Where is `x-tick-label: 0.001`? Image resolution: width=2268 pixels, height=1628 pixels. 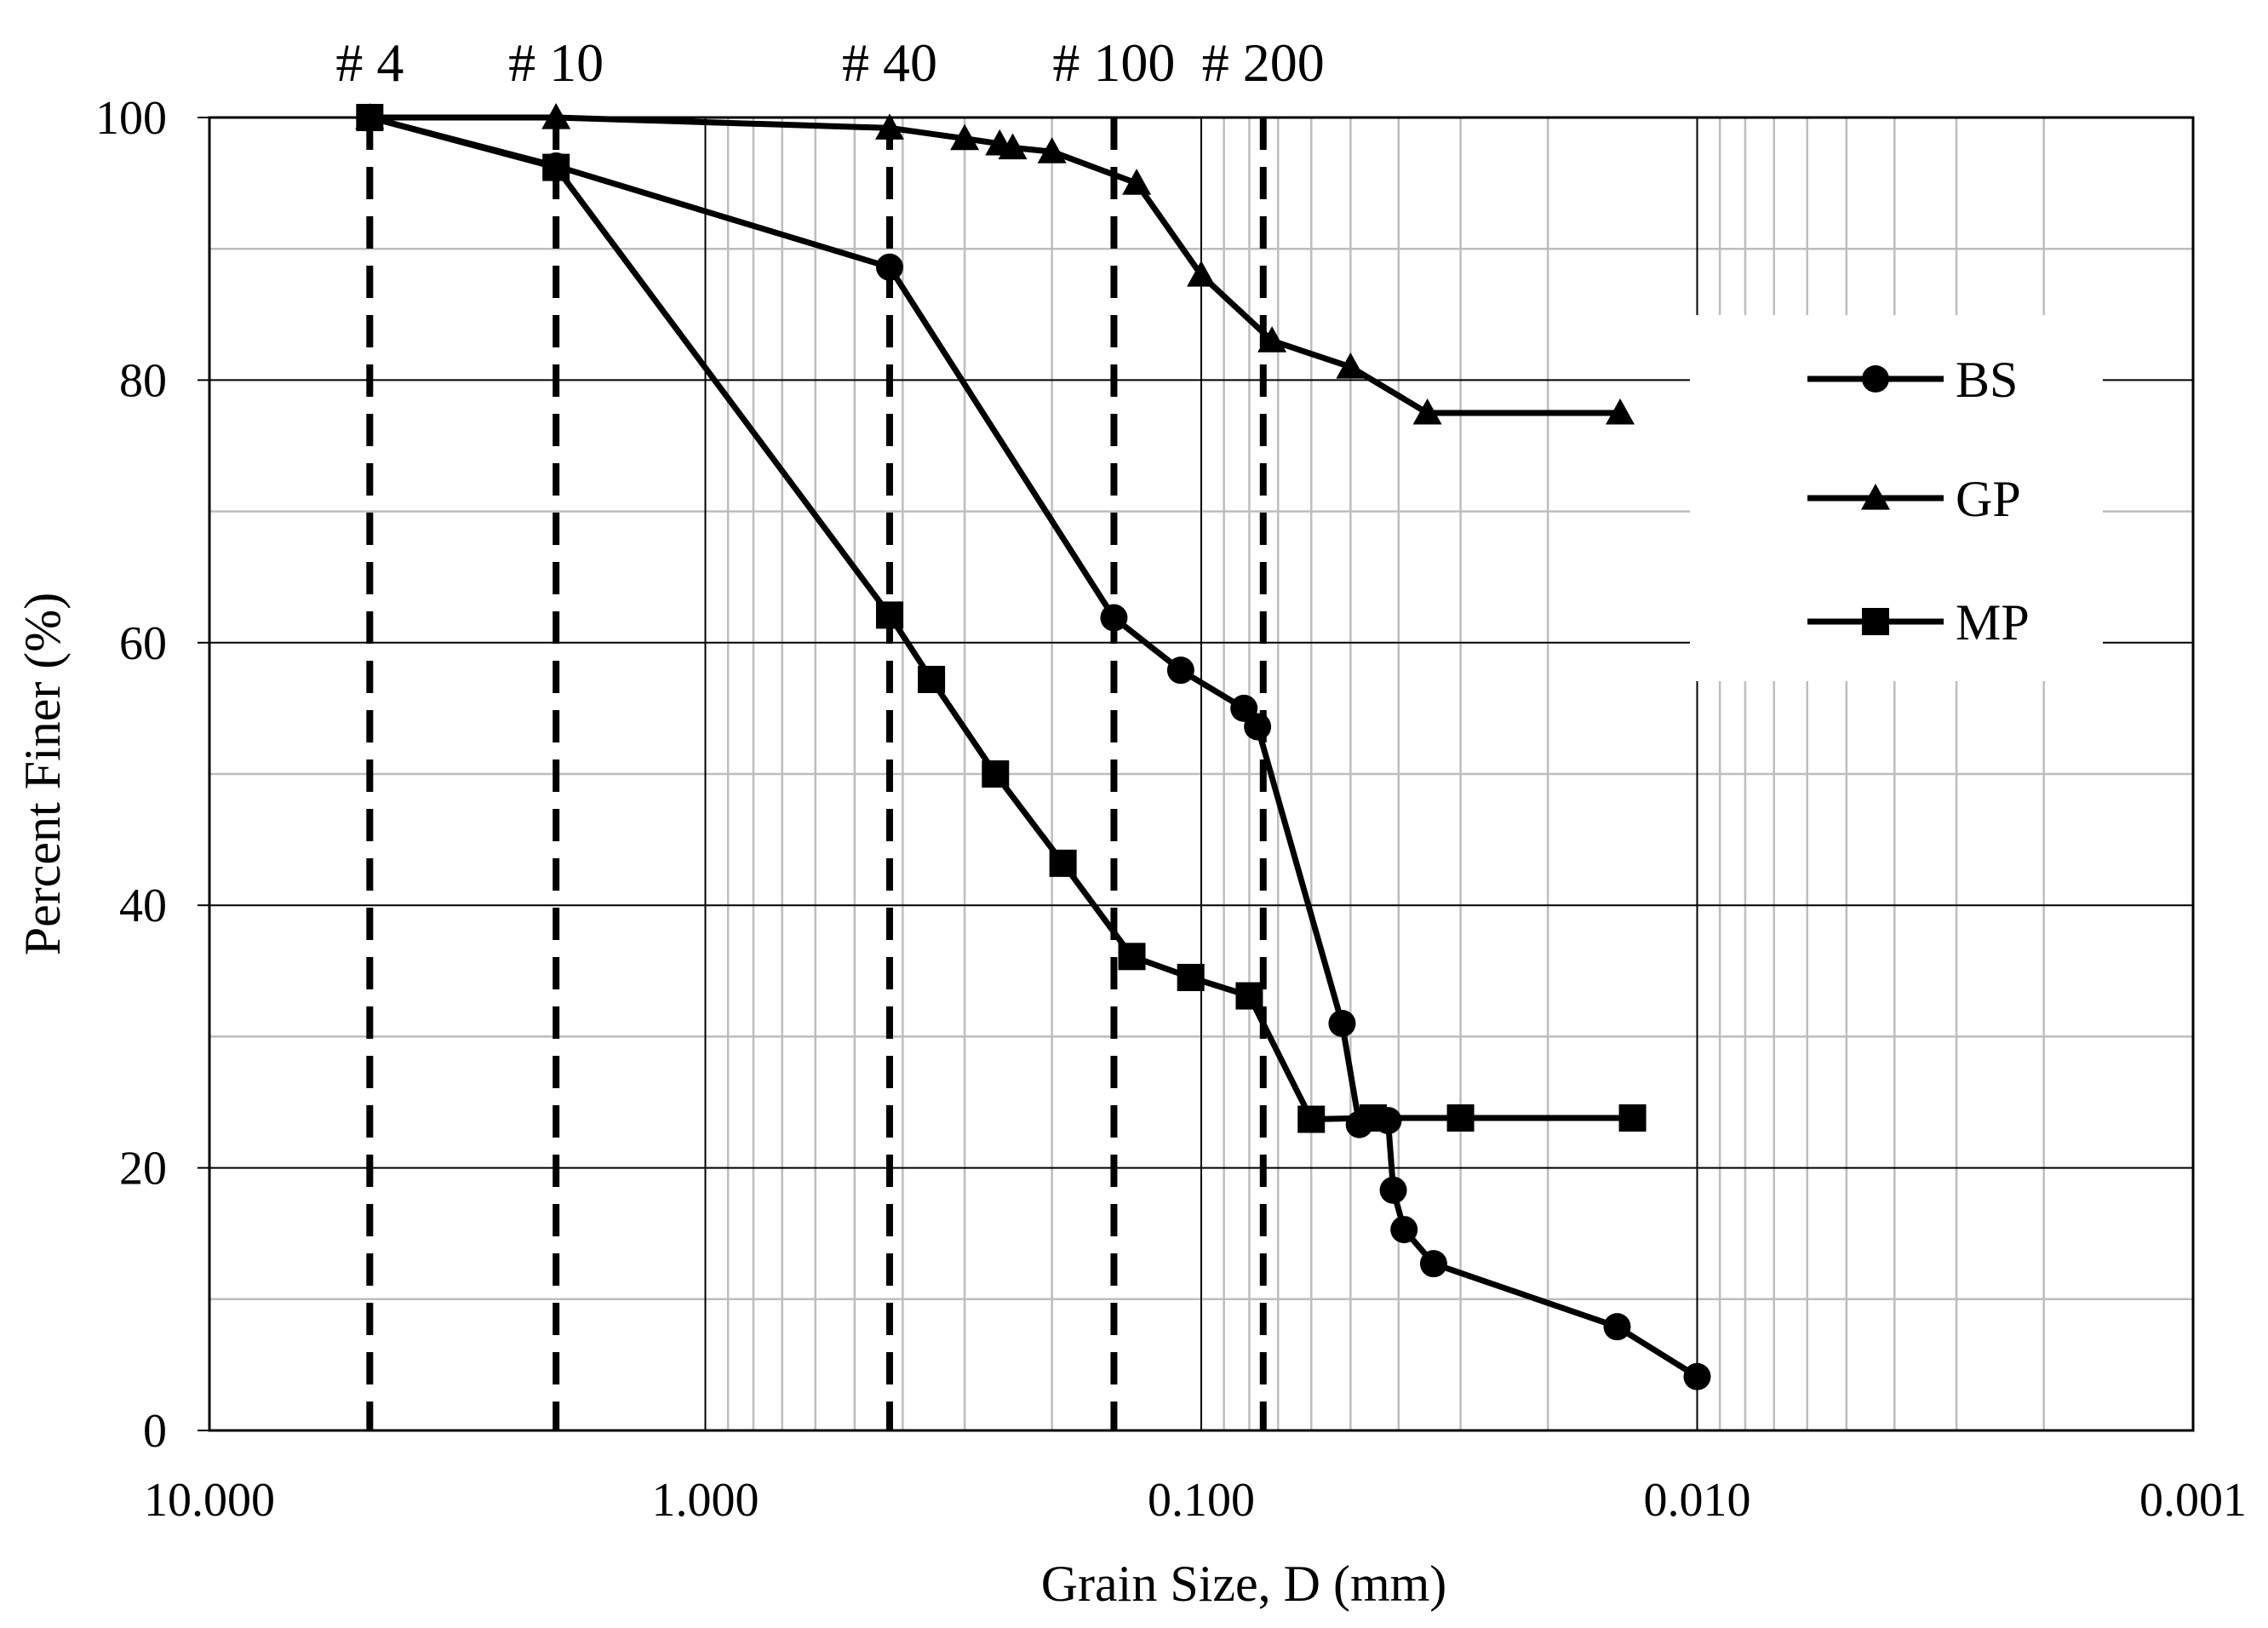 x-tick-label: 0.001 is located at coordinates (2193, 1501).